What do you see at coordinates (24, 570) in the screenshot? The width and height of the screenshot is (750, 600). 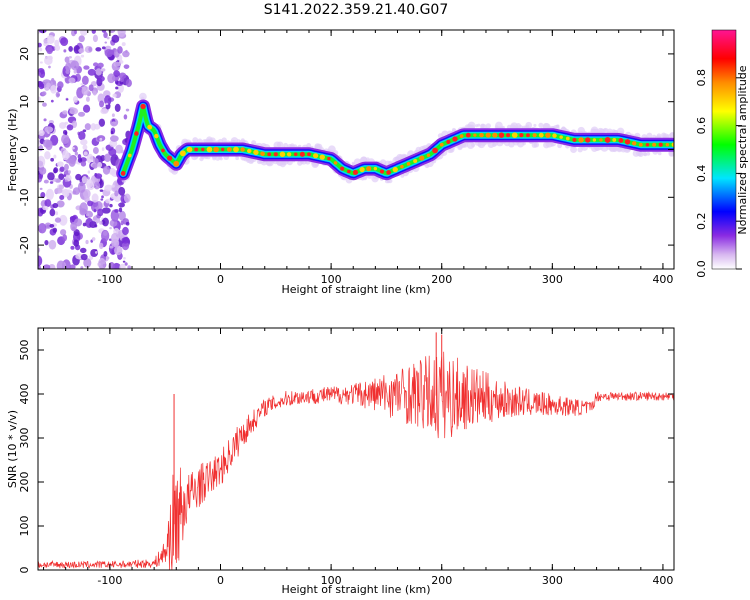 I see `snr-y-tick-label: 0` at bounding box center [24, 570].